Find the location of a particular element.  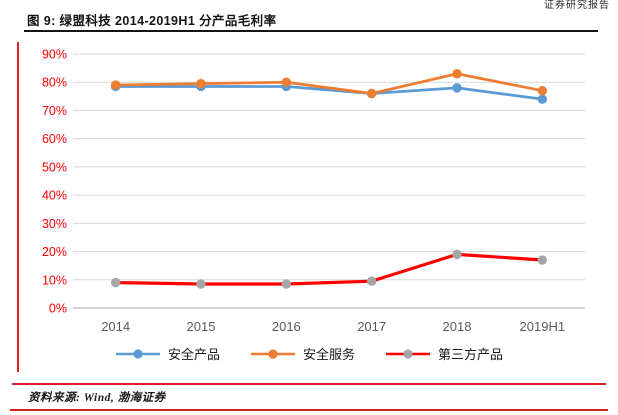

x-axis-tick-label: 2018 is located at coordinates (457, 326).